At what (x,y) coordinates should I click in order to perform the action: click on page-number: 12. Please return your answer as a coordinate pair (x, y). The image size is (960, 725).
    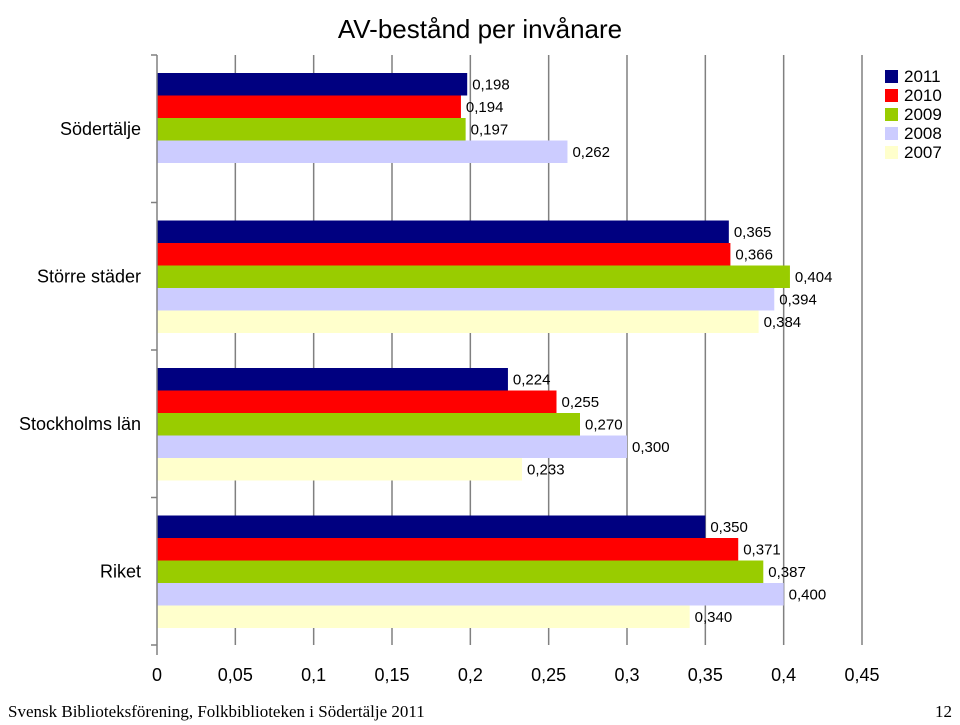
    Looking at the image, I should click on (943, 711).